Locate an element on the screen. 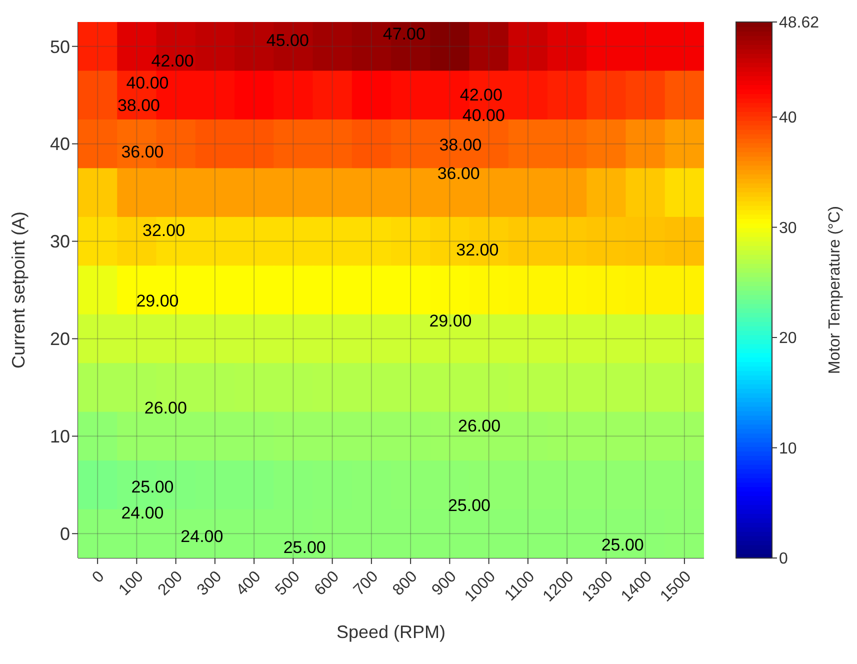 The image size is (857, 664). x-tick-label: 800 is located at coordinates (405, 584).